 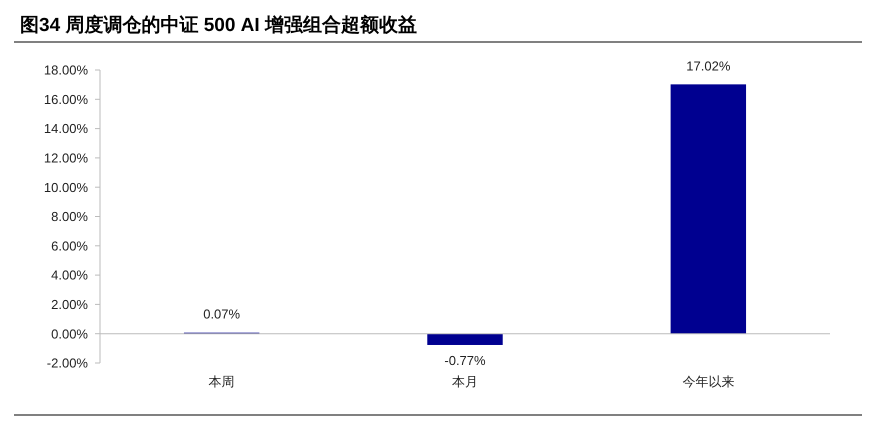 What do you see at coordinates (66, 187) in the screenshot?
I see `y-tick-label: 10.00%` at bounding box center [66, 187].